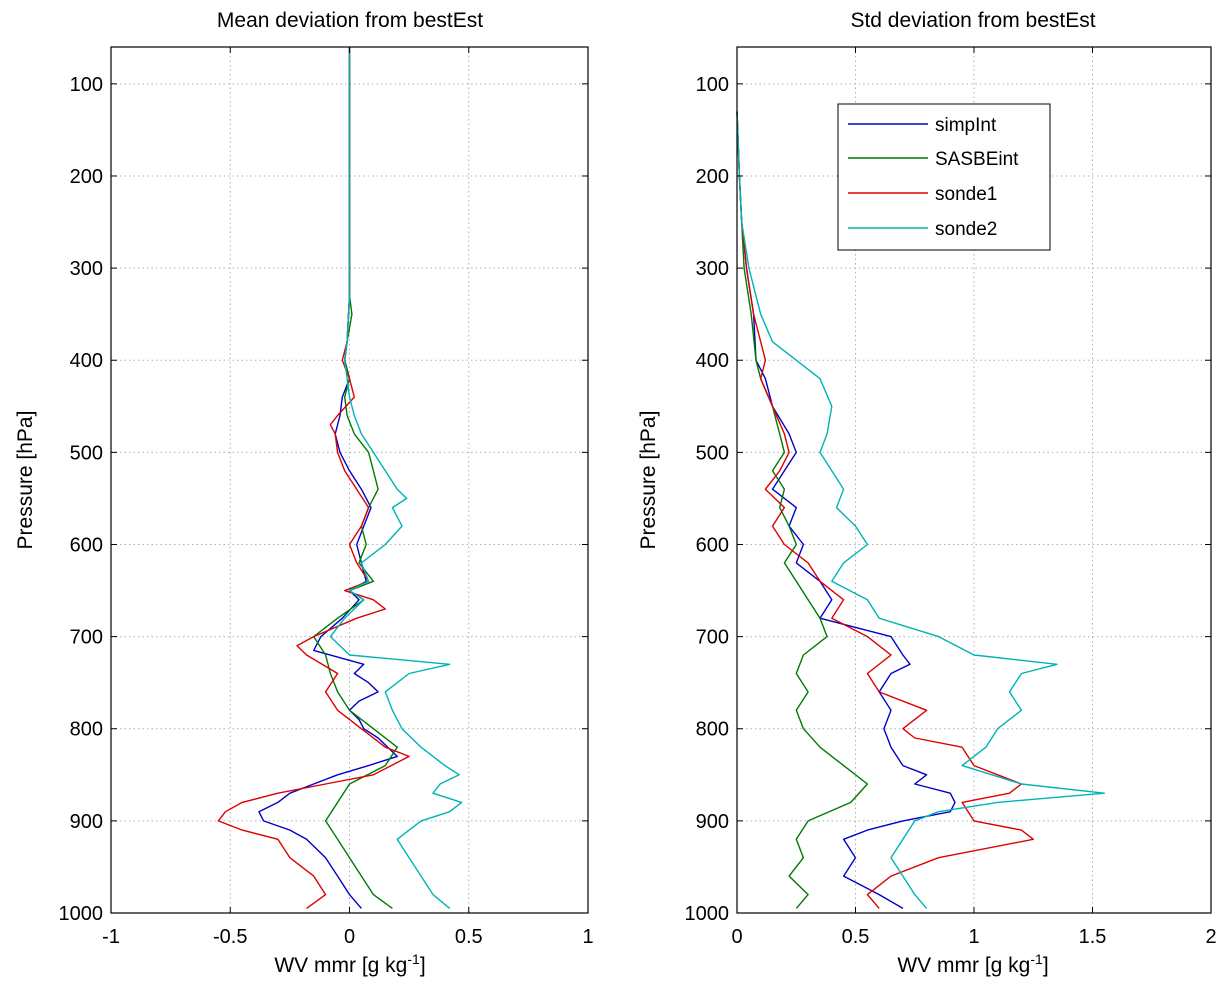 The height and width of the screenshot is (991, 1221). What do you see at coordinates (350, 20) in the screenshot?
I see `mean-panel-title: Mean deviation from bestEst` at bounding box center [350, 20].